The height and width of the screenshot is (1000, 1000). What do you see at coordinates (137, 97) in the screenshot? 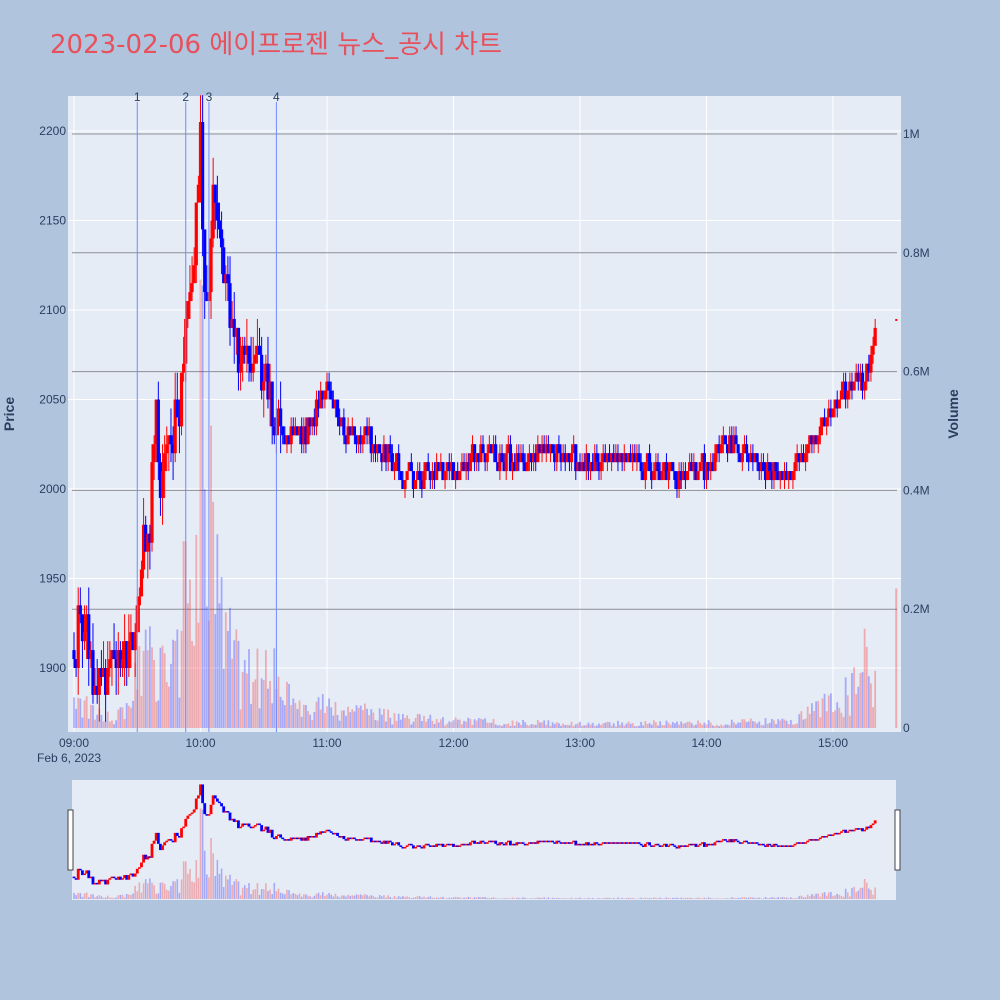
I see `news-marker-label: 1` at bounding box center [137, 97].